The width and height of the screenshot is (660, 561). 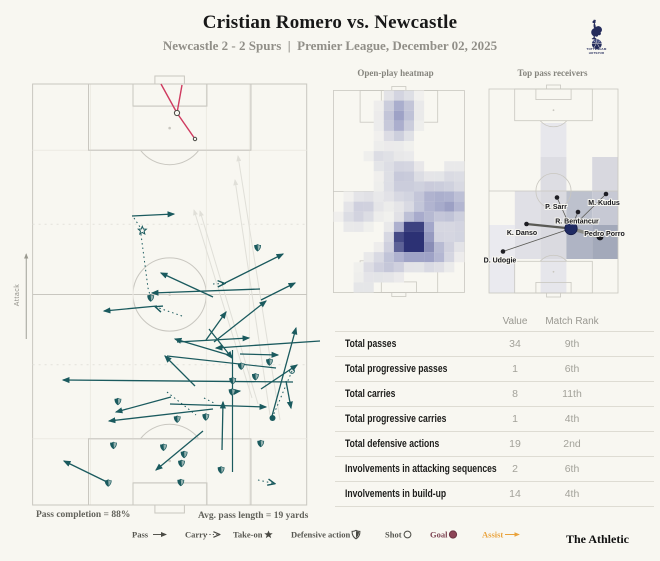 I want to click on svg-text: Goal, so click(x=439, y=535).